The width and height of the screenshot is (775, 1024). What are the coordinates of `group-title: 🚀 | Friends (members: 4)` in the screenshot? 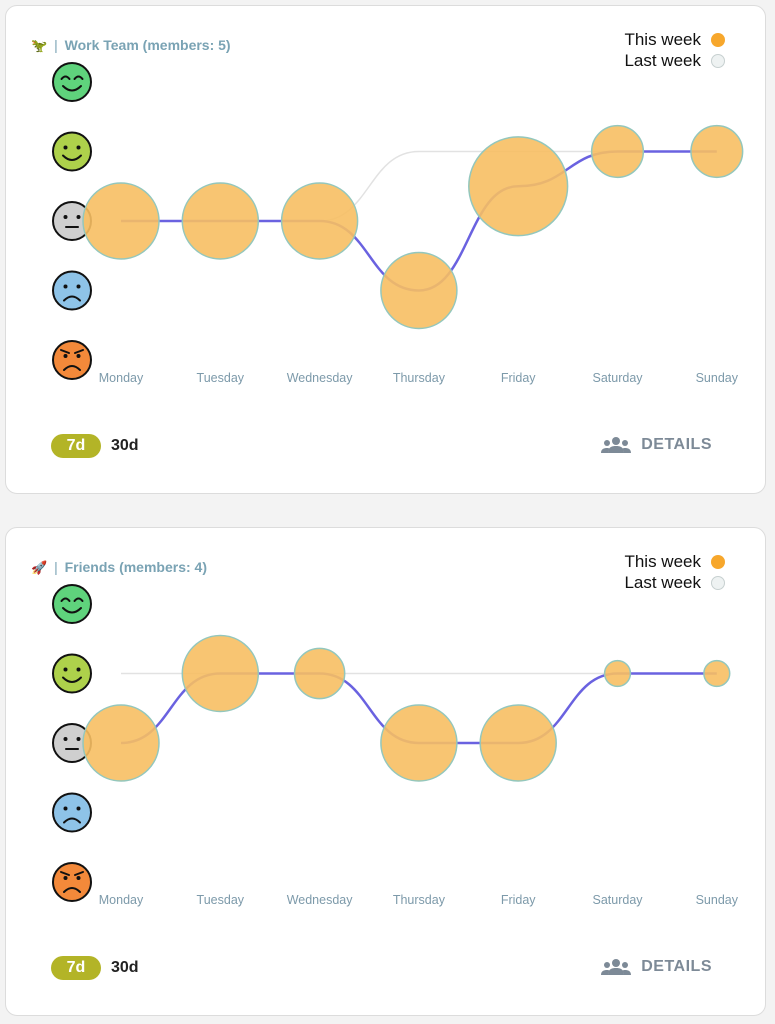 It's located at (119, 567).